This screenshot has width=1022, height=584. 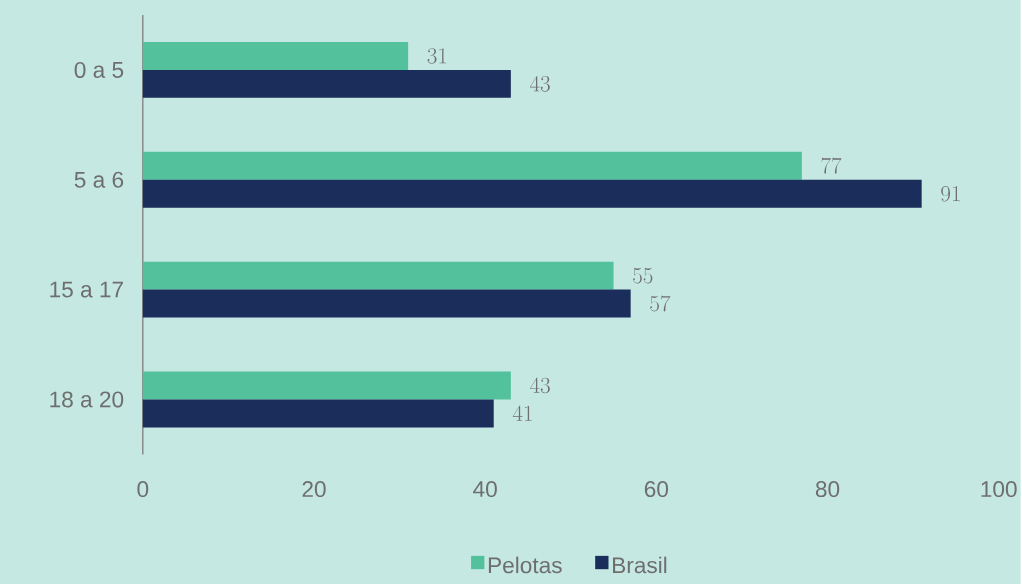 What do you see at coordinates (643, 275) in the screenshot?
I see `data-label: 55` at bounding box center [643, 275].